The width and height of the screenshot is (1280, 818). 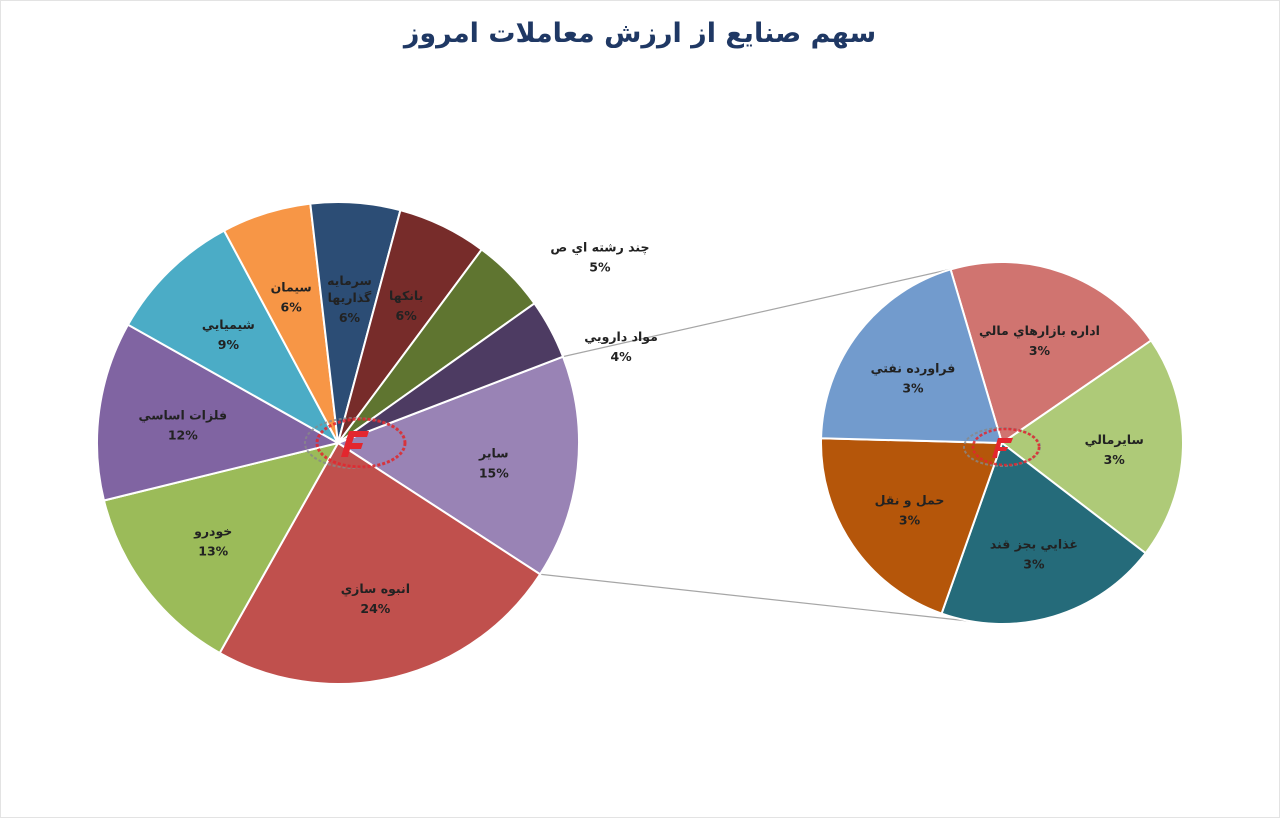 What do you see at coordinates (640, 33) in the screenshot?
I see `chart-title: سهم صنایع از ارزش معاملات امروز` at bounding box center [640, 33].